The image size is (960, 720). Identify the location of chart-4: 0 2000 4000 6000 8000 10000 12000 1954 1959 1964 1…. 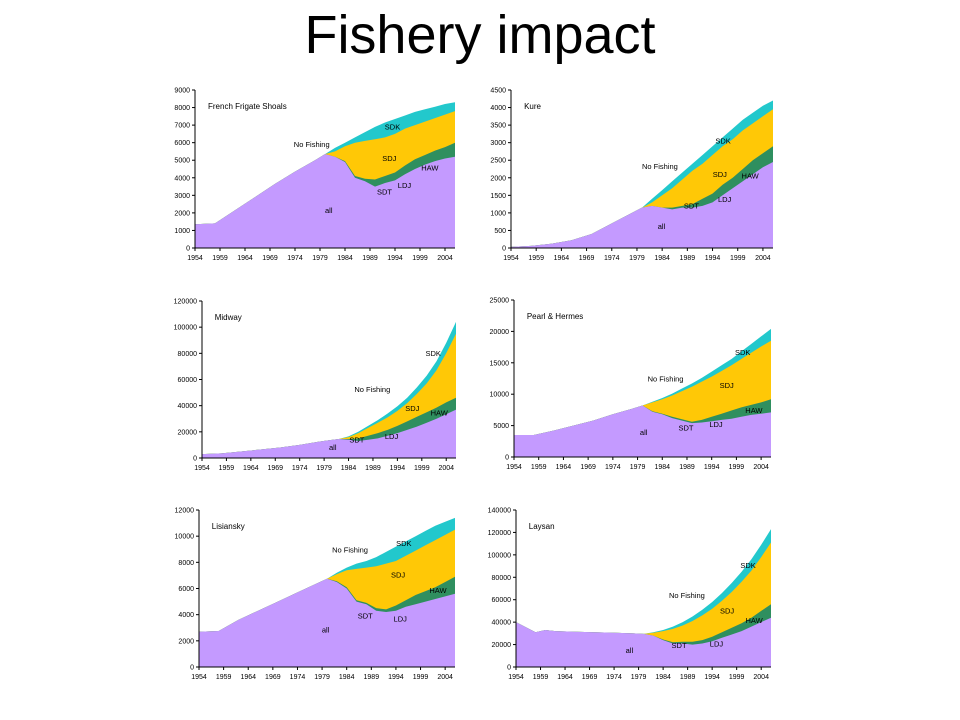
(315, 594).